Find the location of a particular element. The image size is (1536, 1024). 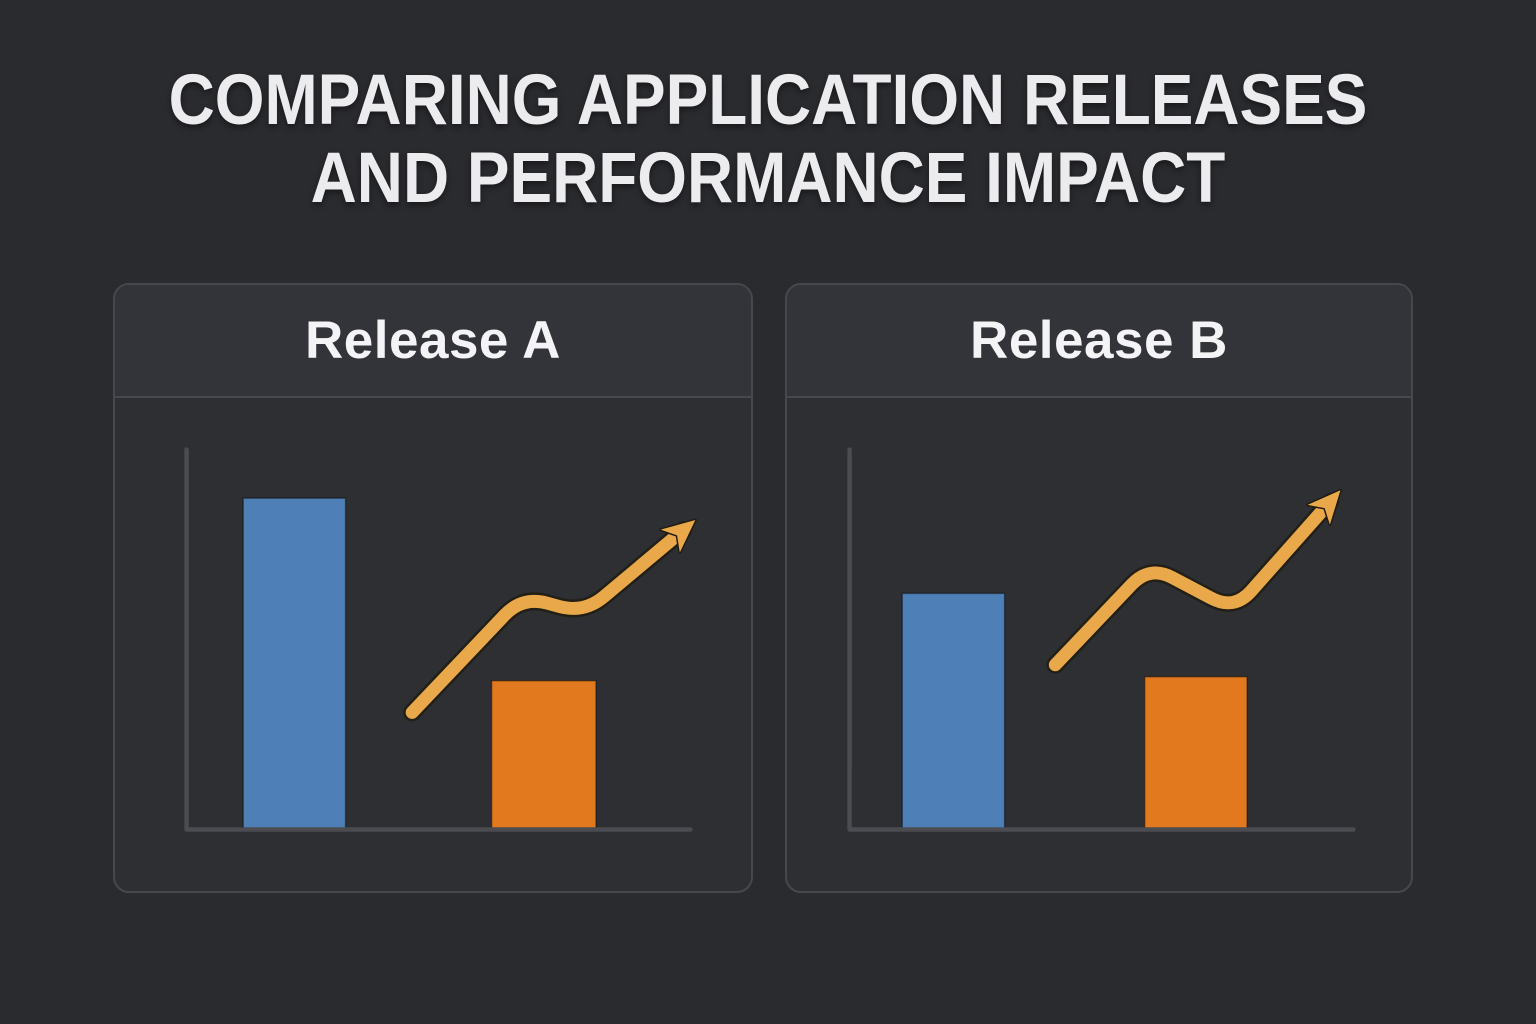

panel-release-a-header: Release A is located at coordinates (433, 341).